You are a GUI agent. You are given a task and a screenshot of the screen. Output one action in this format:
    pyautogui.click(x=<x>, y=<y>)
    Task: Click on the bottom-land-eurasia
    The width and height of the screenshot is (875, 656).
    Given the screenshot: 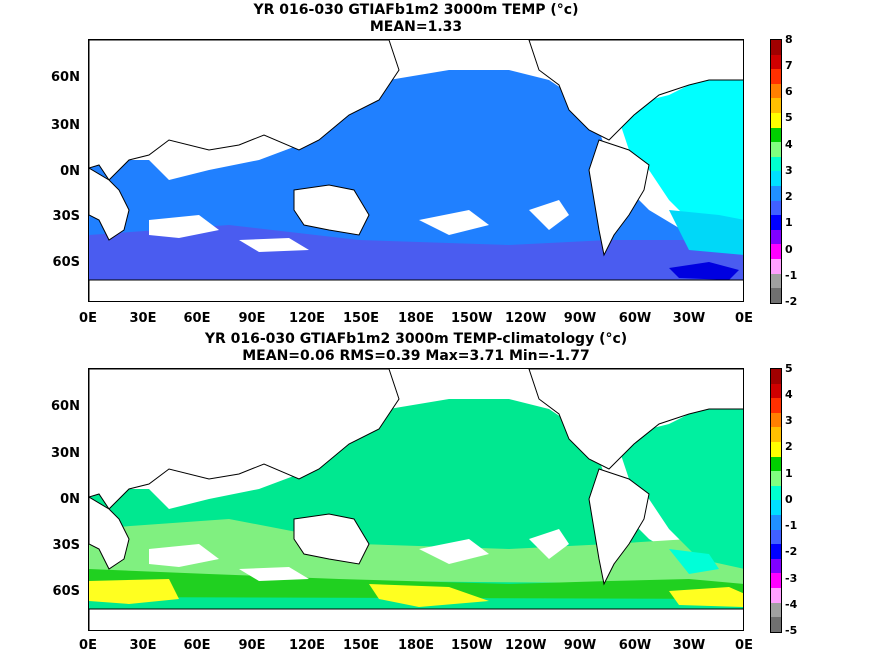 What is the action you would take?
    pyautogui.click(x=244, y=439)
    